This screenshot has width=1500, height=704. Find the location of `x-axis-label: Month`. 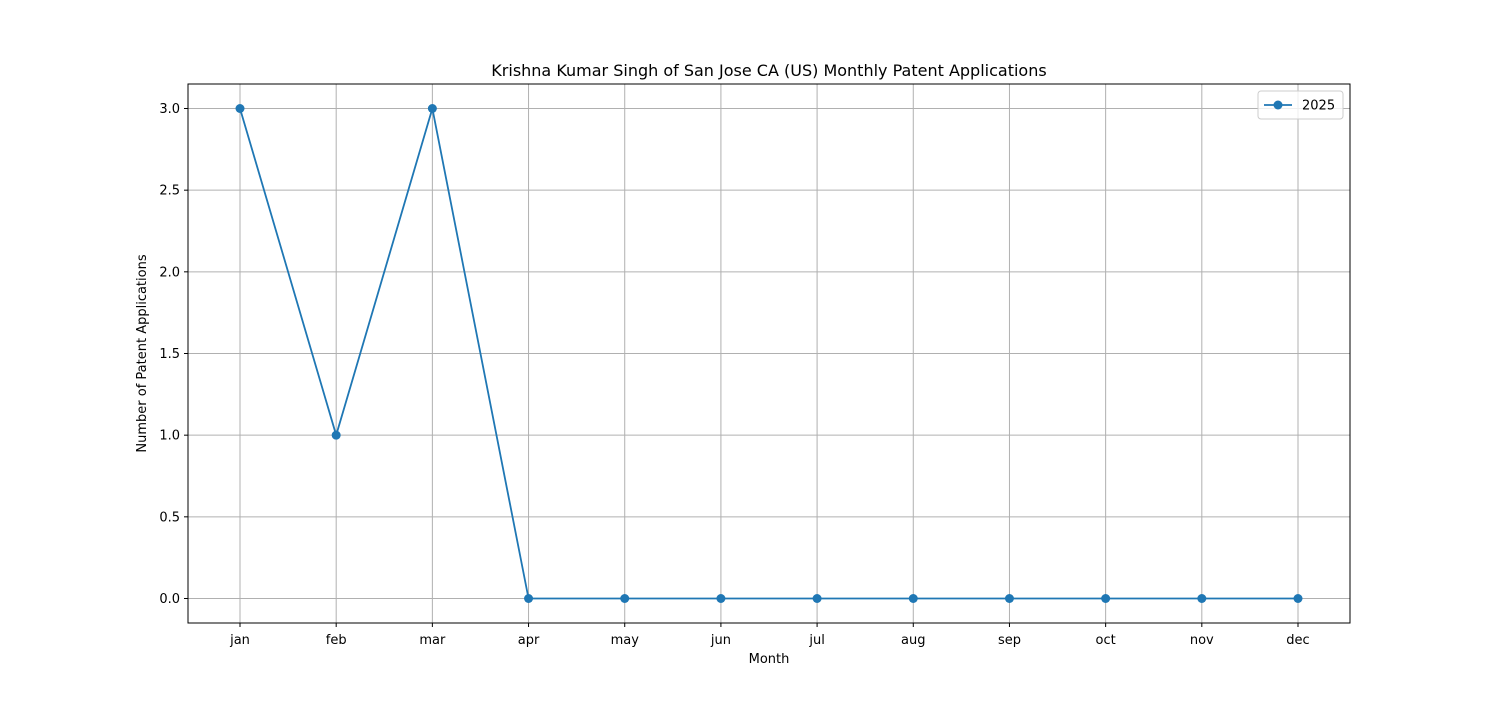

x-axis-label: Month is located at coordinates (769, 659).